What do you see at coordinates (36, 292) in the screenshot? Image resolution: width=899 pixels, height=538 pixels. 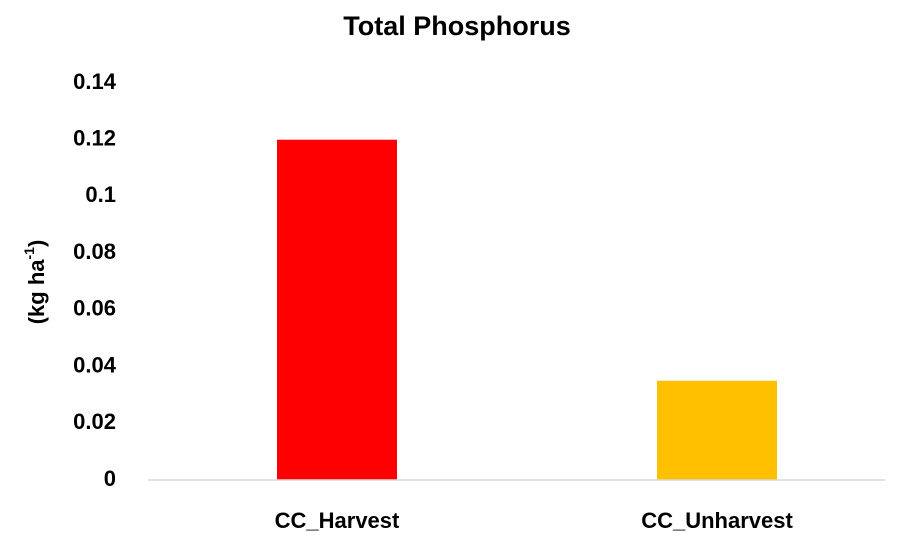 I see `y-axis-label-part: (kg ha` at bounding box center [36, 292].